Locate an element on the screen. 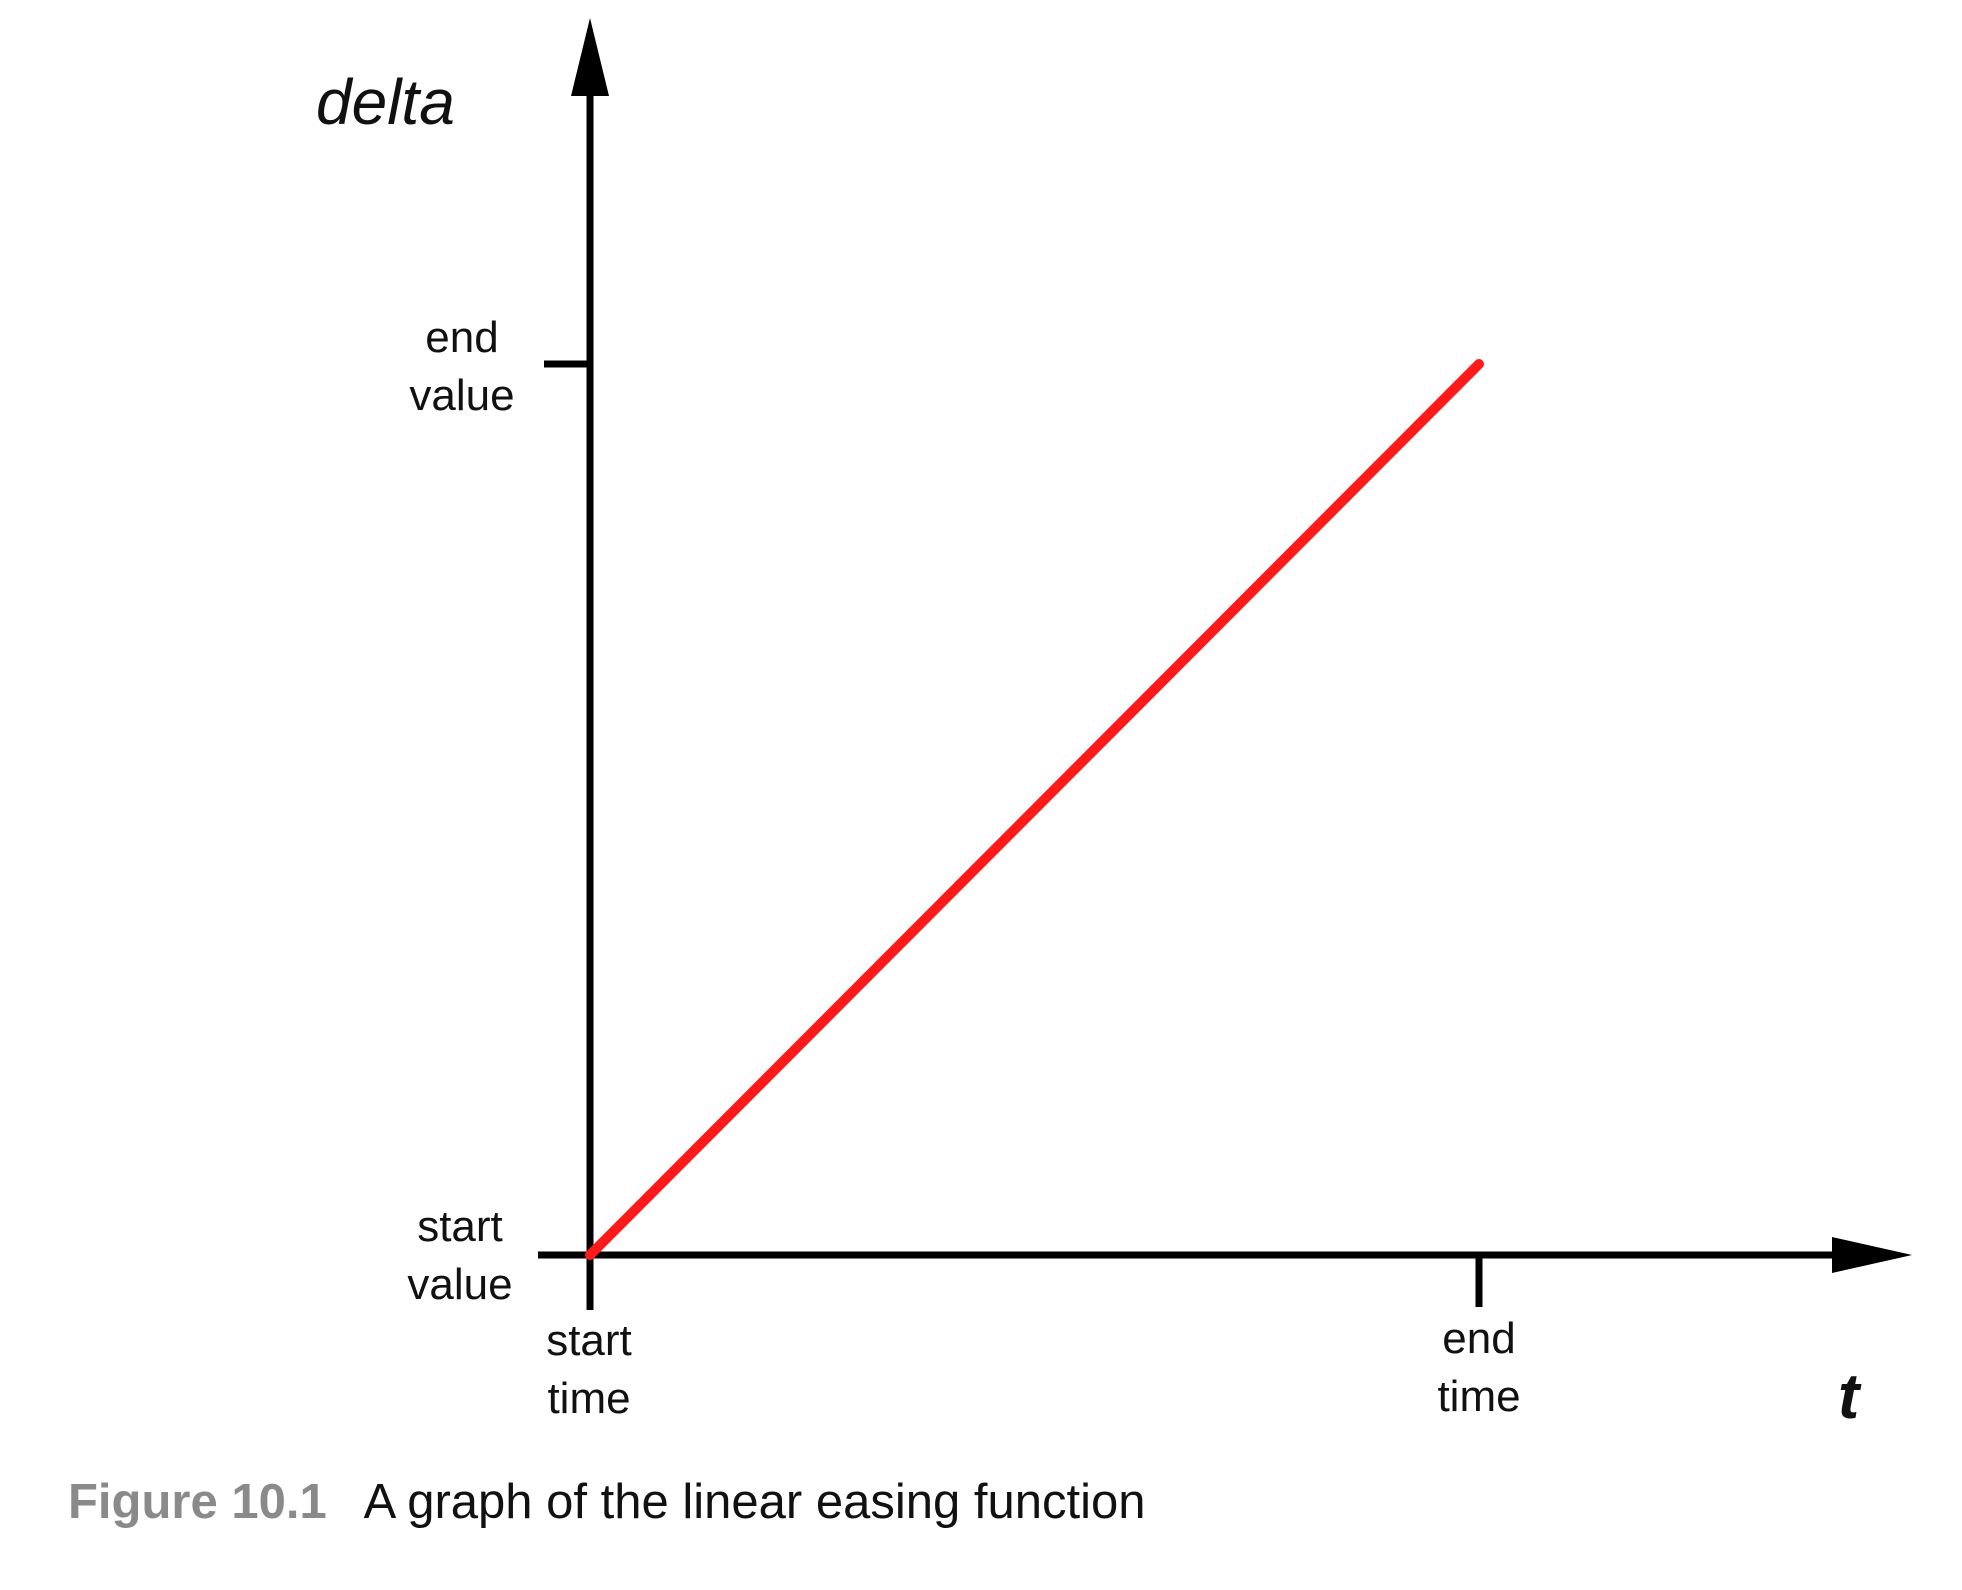 The image size is (1962, 1590). y-tick-label-end-line1: end is located at coordinates (461, 337).